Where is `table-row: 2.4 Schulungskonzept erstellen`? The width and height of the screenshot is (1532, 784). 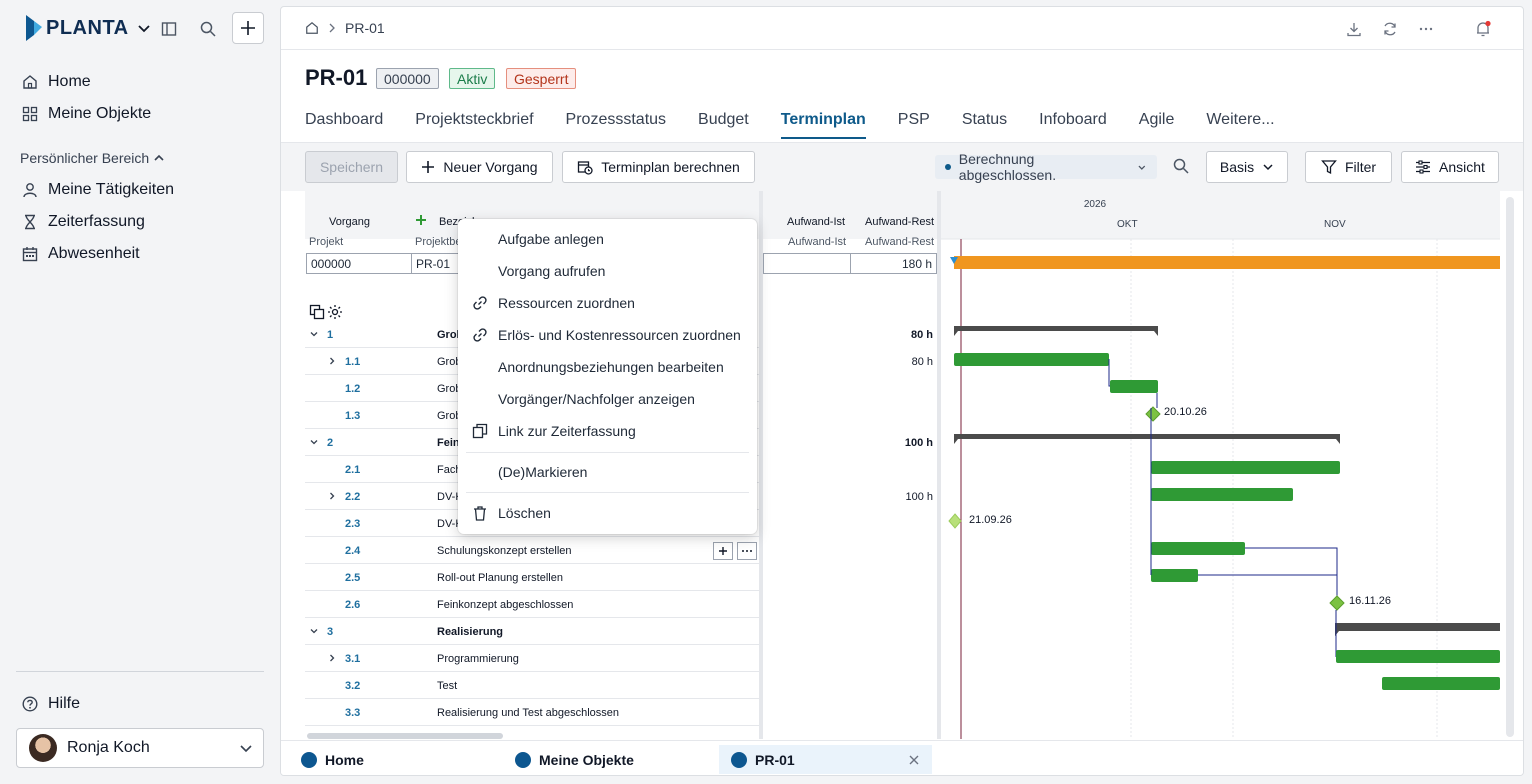
table-row: 2.4 Schulungskonzept erstellen is located at coordinates (533, 550).